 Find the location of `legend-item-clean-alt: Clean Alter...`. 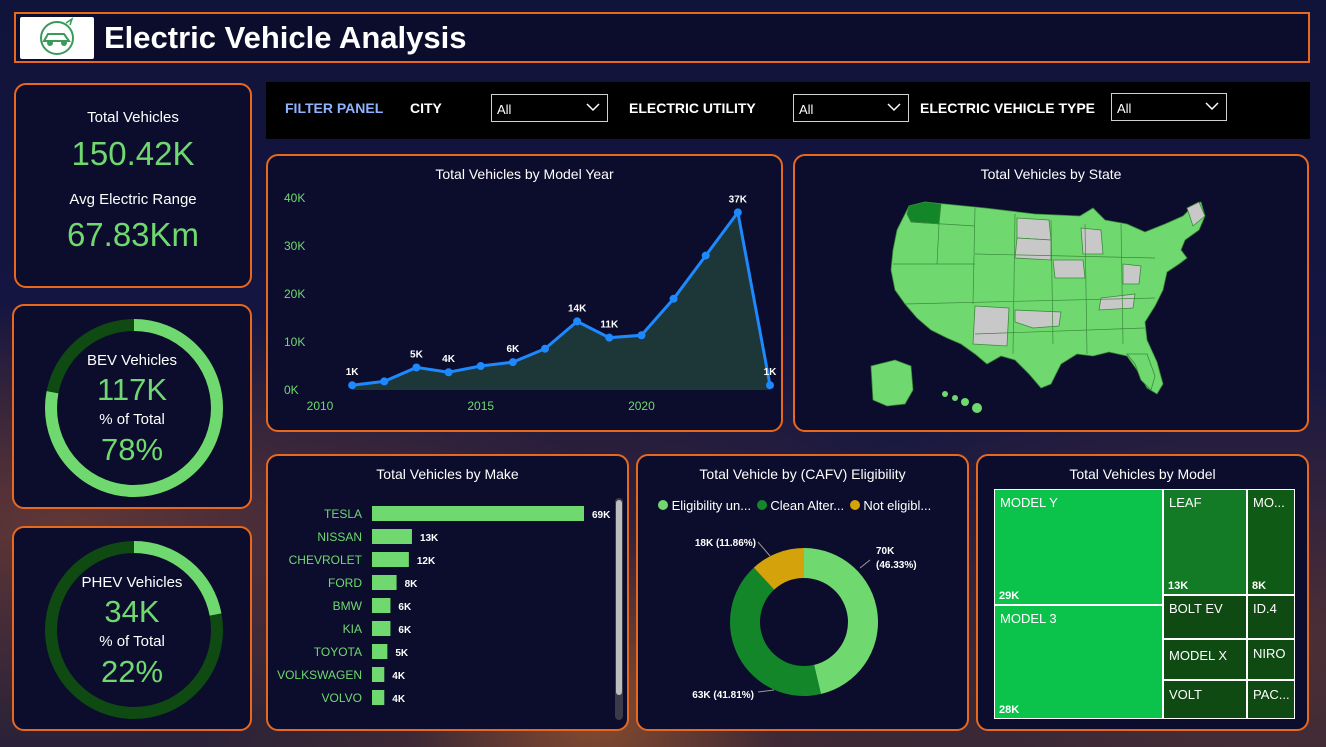

legend-item-clean-alt: Clean Alter... is located at coordinates (807, 505).